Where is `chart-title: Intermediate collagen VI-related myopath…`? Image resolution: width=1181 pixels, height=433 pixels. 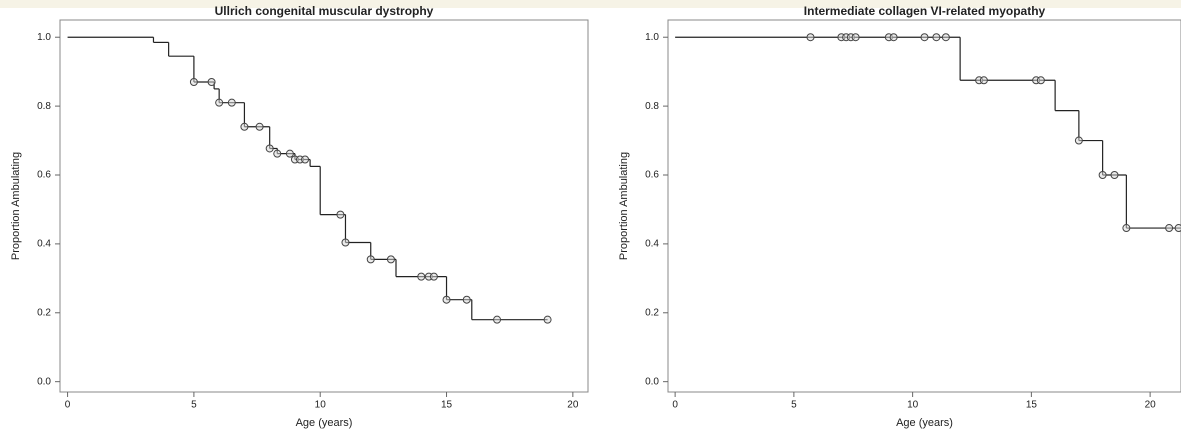 chart-title: Intermediate collagen VI-related myopath… is located at coordinates (925, 11).